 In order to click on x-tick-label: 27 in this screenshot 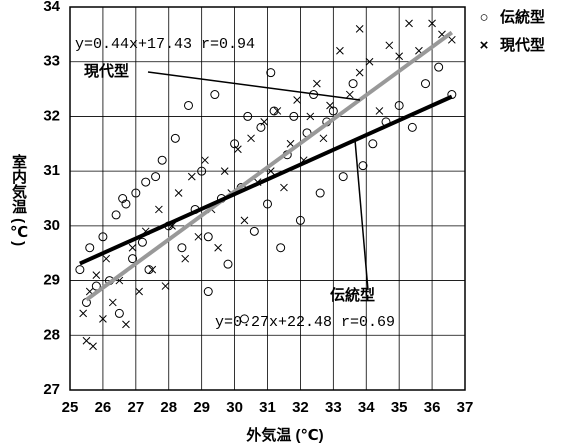, I will do `click(135, 407)`.